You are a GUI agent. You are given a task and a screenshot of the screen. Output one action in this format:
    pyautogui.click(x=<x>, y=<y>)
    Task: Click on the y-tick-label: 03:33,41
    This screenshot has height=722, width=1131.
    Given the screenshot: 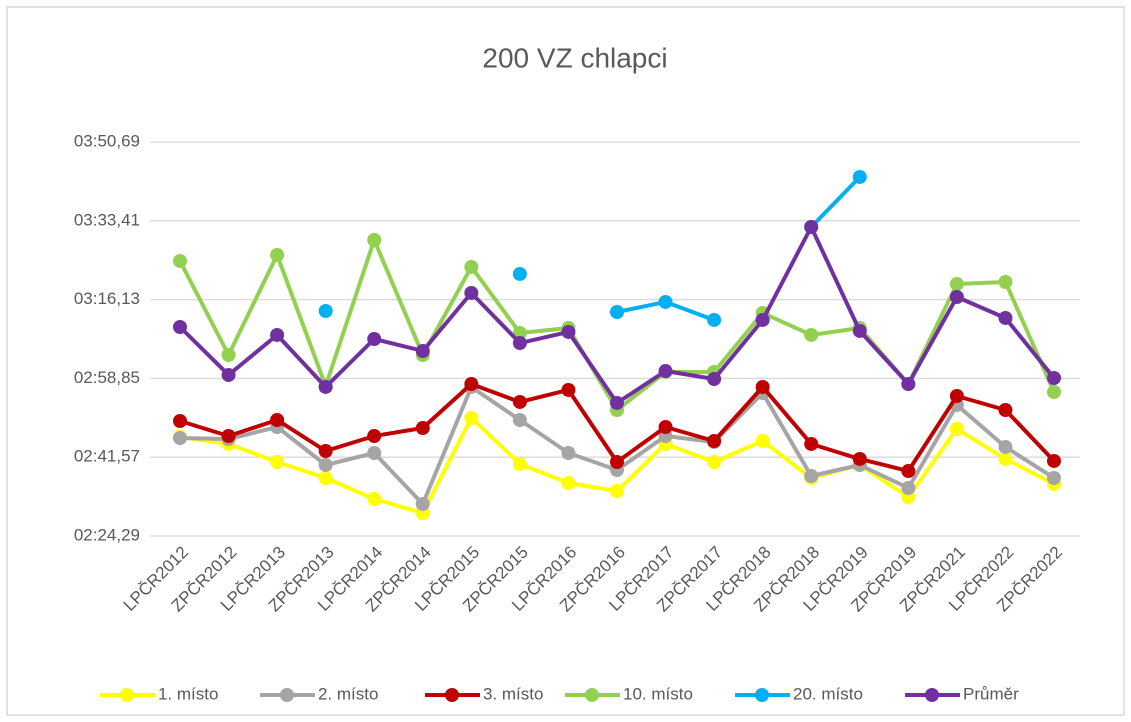 What is the action you would take?
    pyautogui.click(x=107, y=219)
    